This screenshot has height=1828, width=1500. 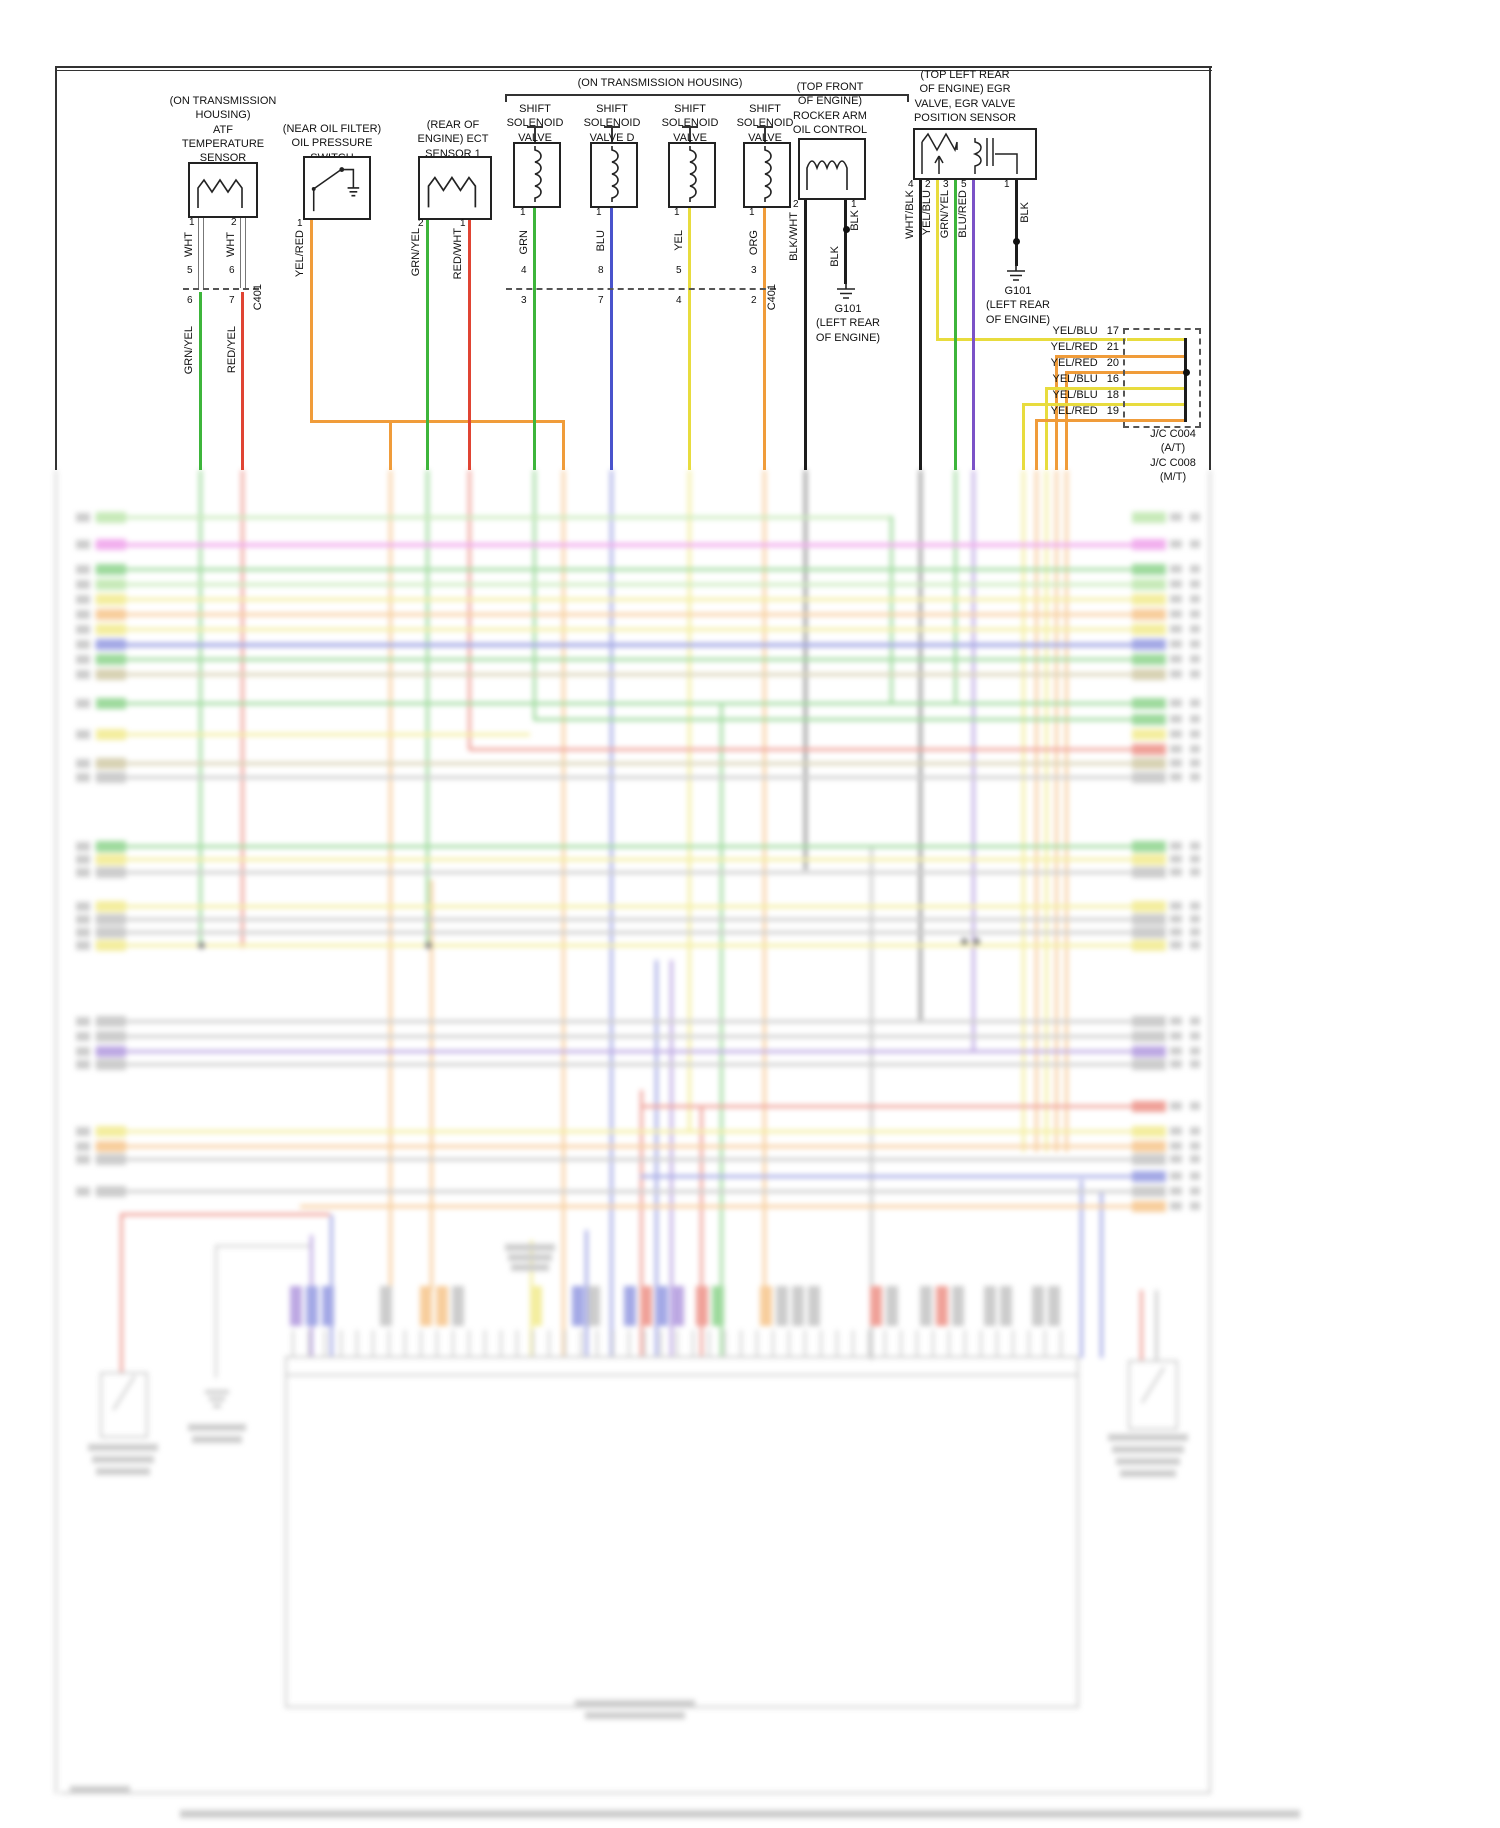 I want to click on resistor-icon, so click(x=220, y=193).